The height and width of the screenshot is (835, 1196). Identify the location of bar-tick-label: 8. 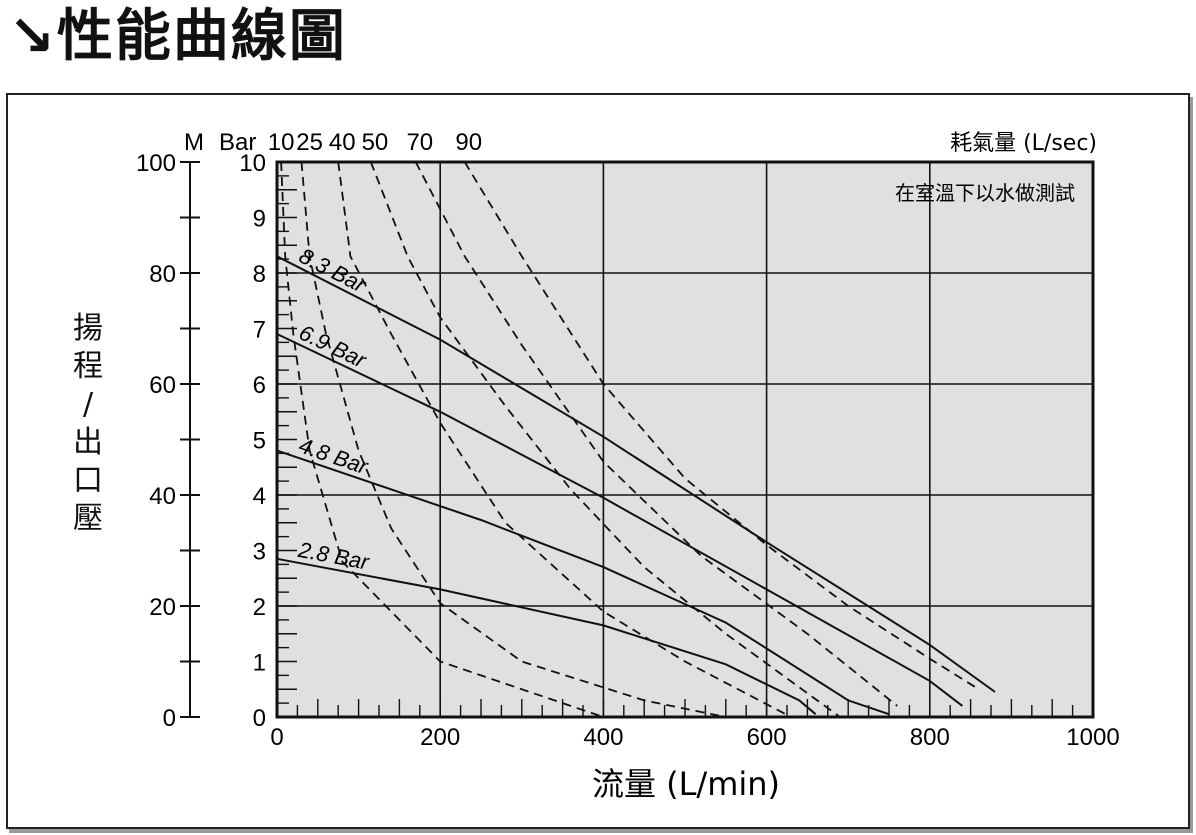
(259, 274).